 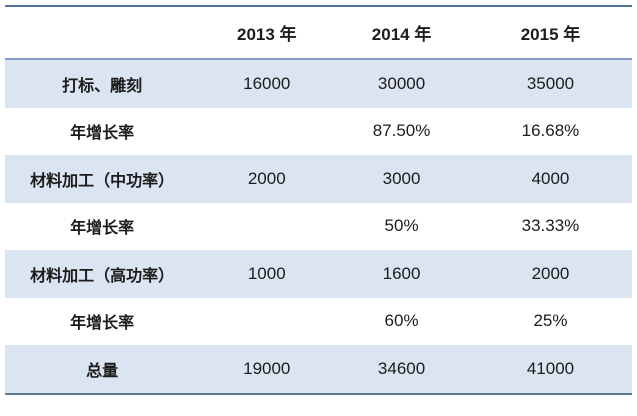 What do you see at coordinates (102, 33) in the screenshot?
I see `header-cell-blank` at bounding box center [102, 33].